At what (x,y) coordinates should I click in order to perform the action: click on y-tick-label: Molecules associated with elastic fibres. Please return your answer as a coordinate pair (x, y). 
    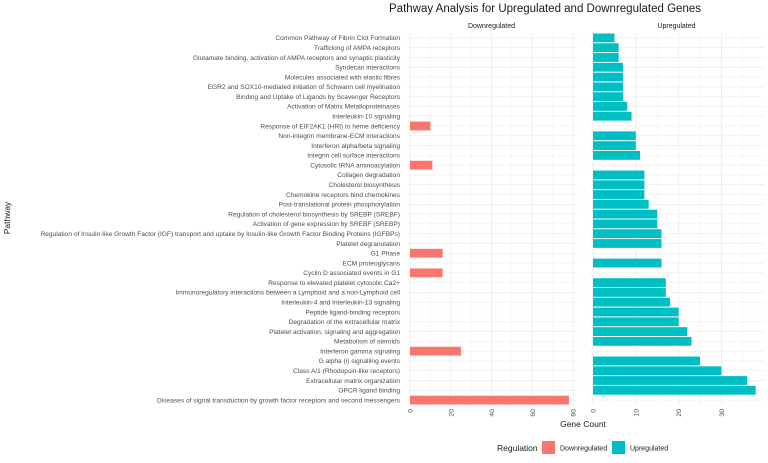
    Looking at the image, I should click on (343, 77).